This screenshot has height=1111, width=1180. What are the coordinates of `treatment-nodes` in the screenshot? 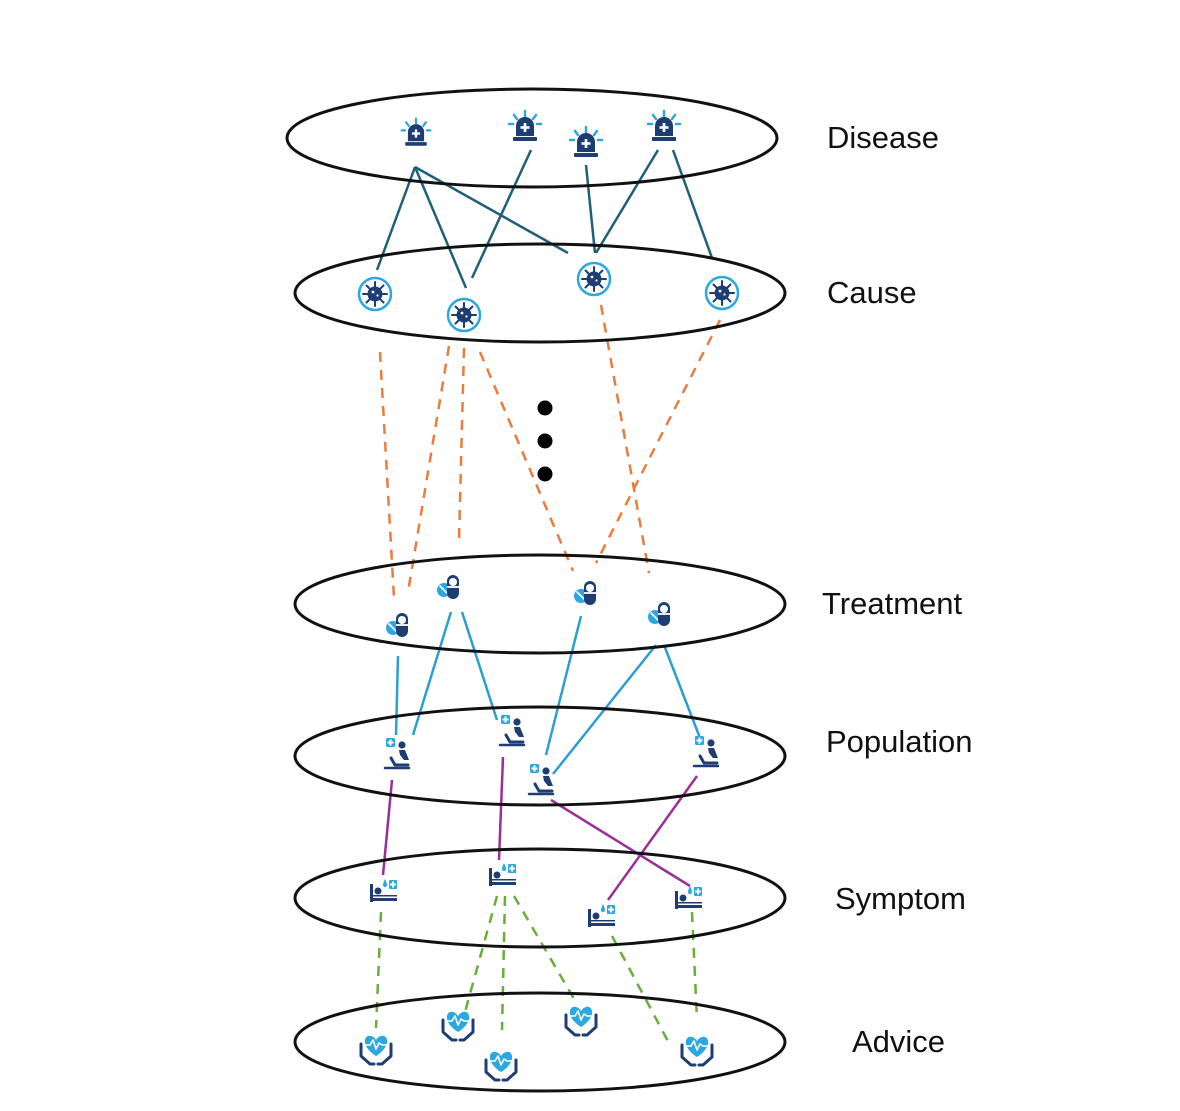 It's located at (528, 606).